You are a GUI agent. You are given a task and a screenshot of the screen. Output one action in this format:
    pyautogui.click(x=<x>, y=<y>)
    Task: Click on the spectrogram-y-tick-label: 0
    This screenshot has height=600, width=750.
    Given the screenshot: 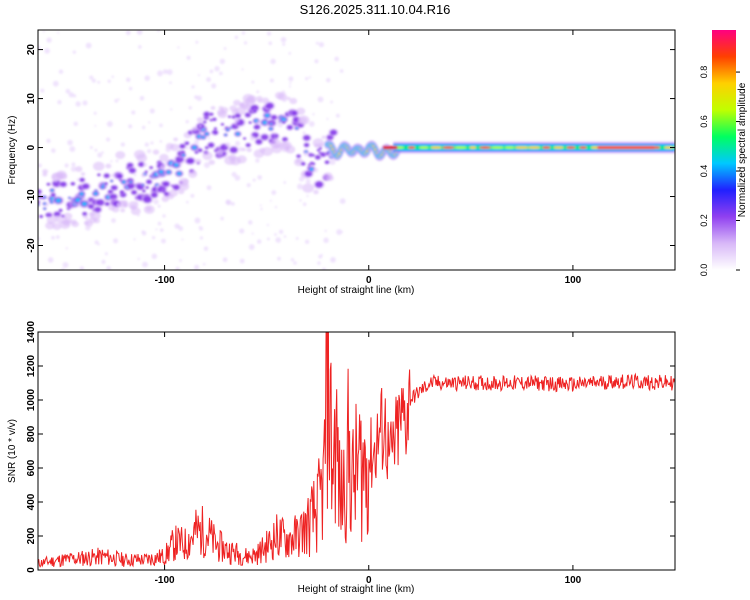 What is the action you would take?
    pyautogui.click(x=31, y=147)
    